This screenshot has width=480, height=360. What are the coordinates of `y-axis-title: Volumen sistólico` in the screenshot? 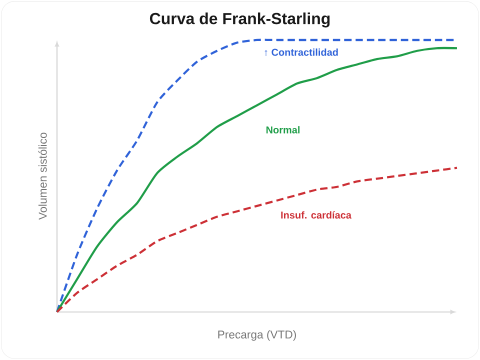 It's located at (42, 176).